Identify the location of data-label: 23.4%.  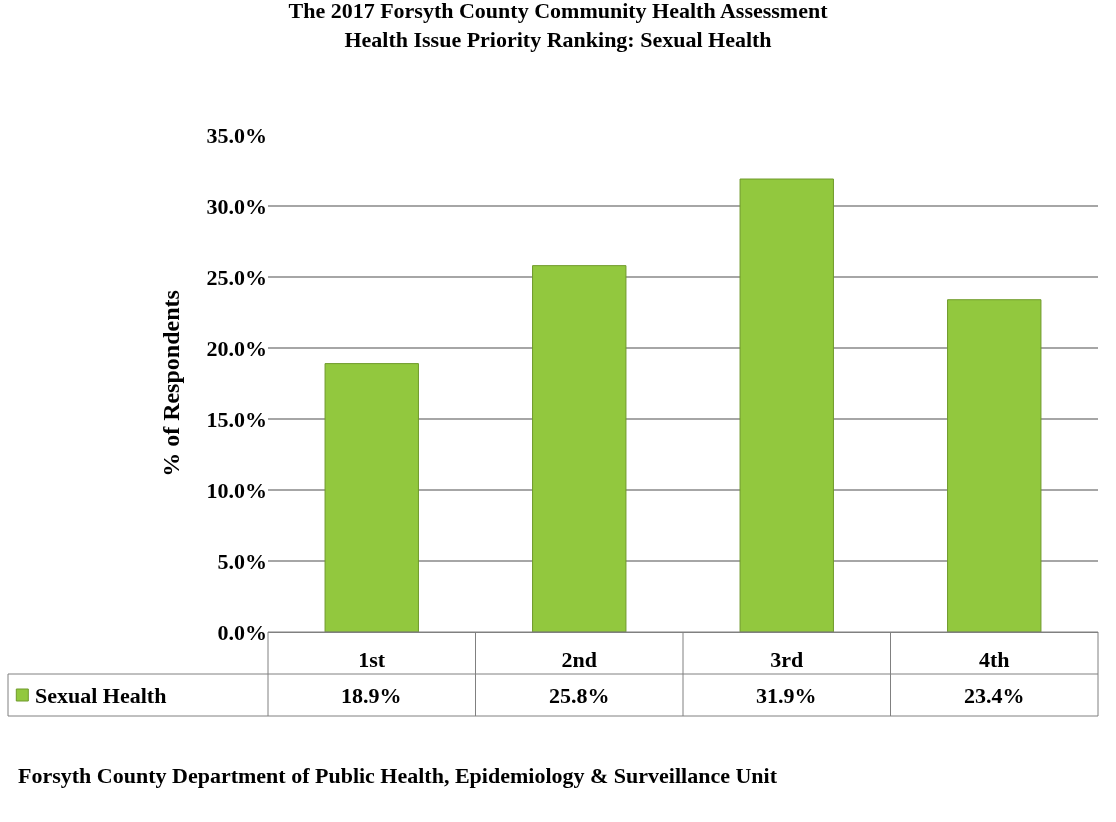
(994, 695).